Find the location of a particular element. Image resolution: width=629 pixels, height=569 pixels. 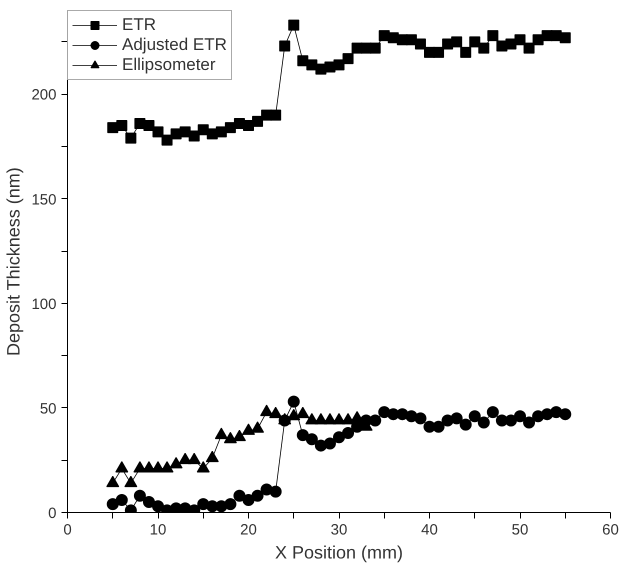

legend-label: Ellipsometer is located at coordinates (169, 65).